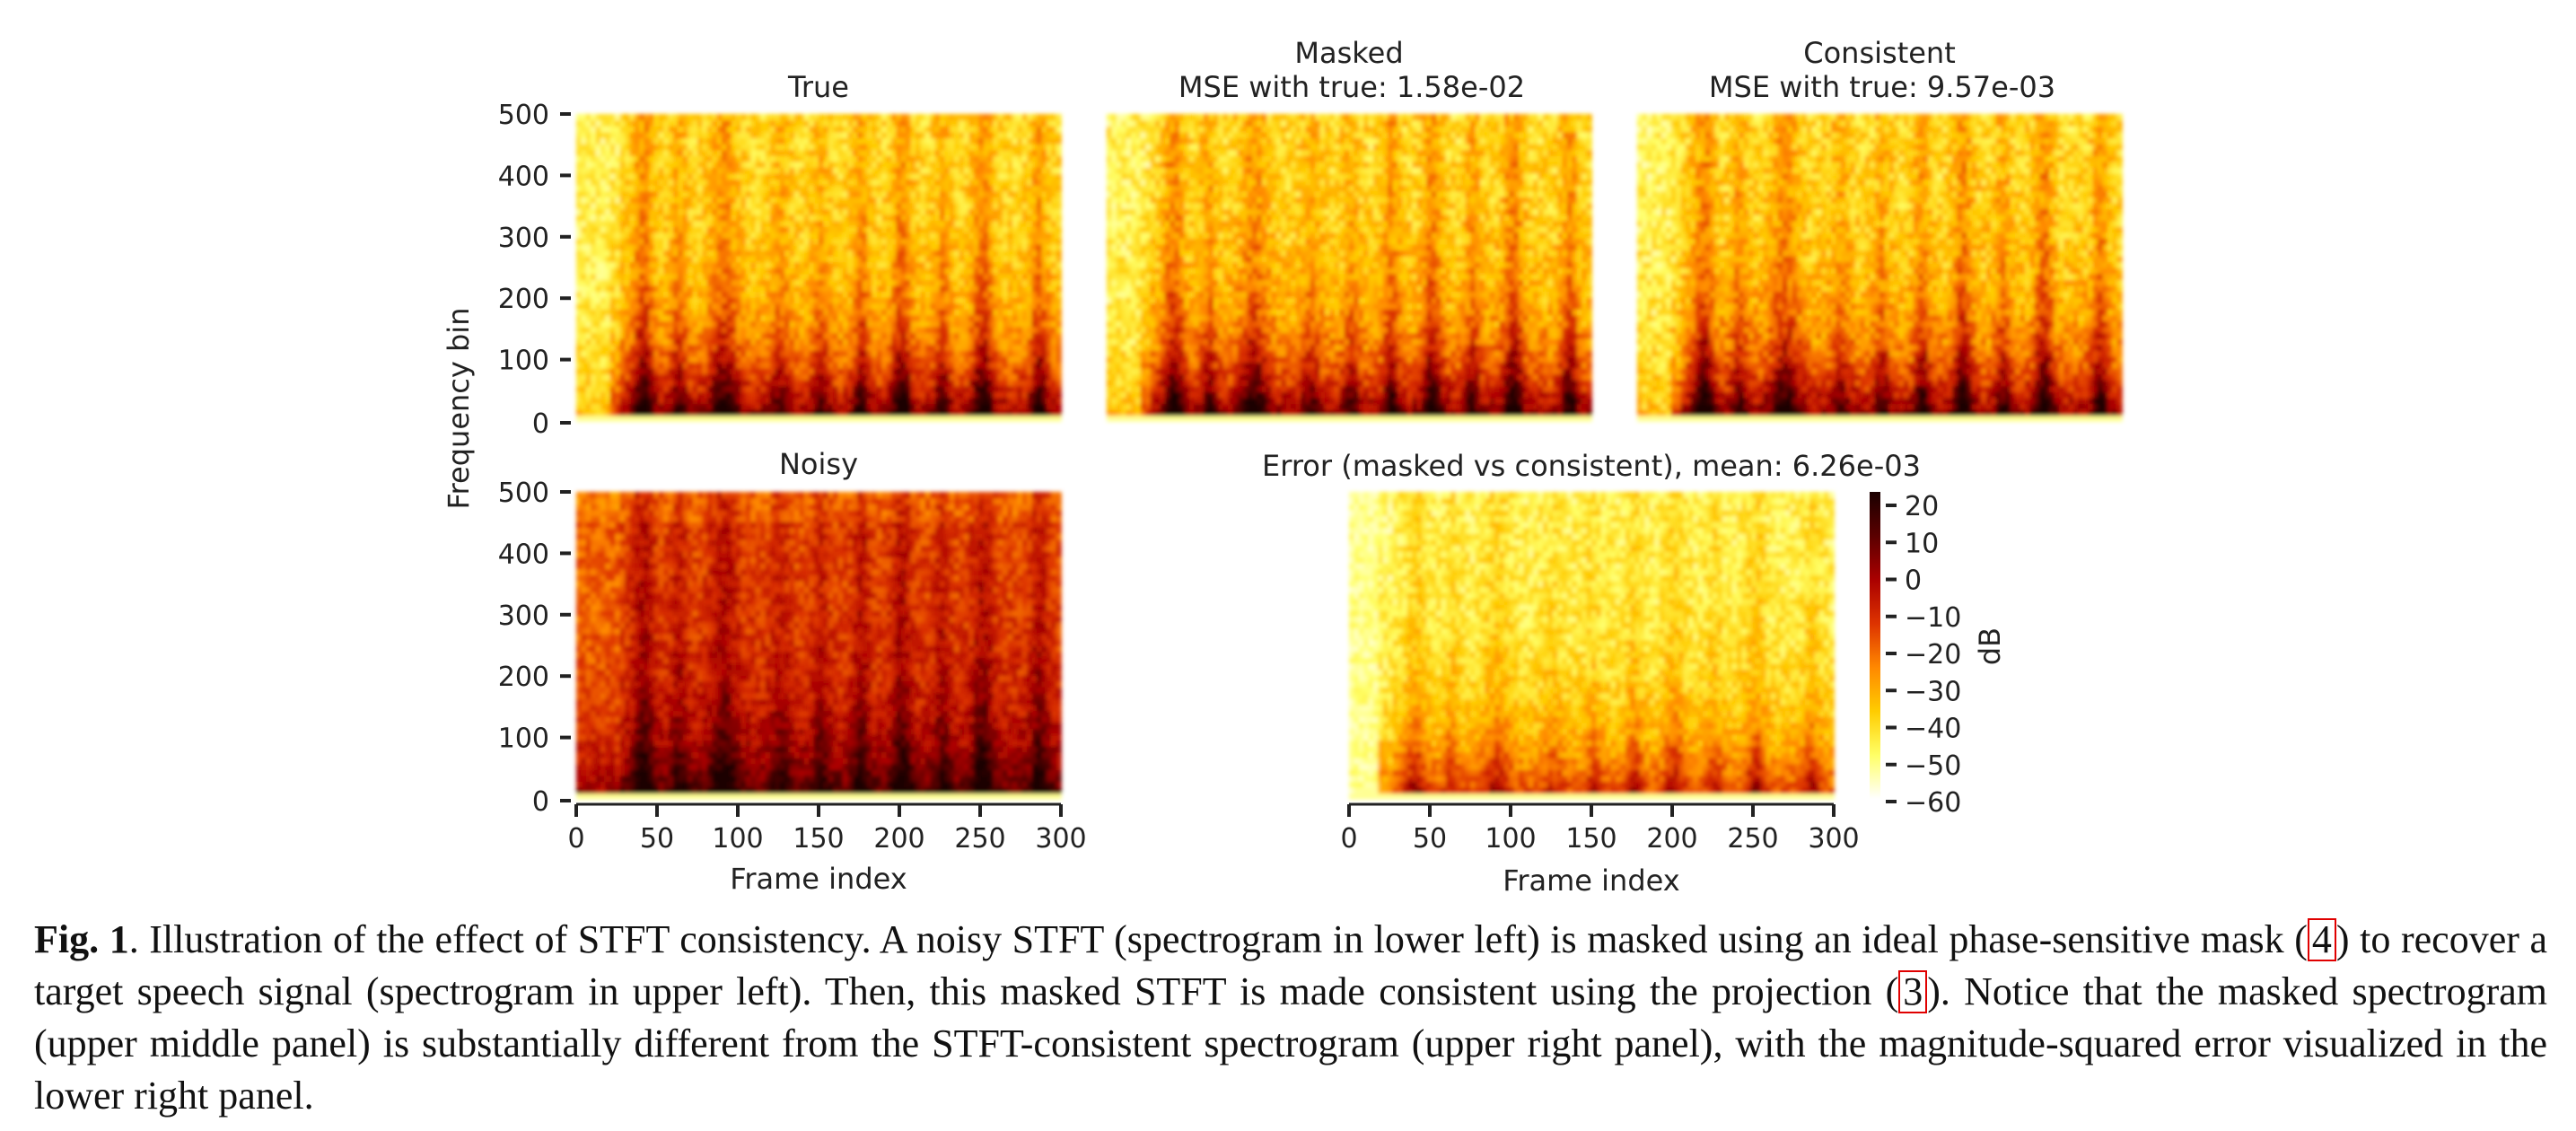 Image resolution: width=2576 pixels, height=1131 pixels. I want to click on tick-label: −10, so click(1933, 618).